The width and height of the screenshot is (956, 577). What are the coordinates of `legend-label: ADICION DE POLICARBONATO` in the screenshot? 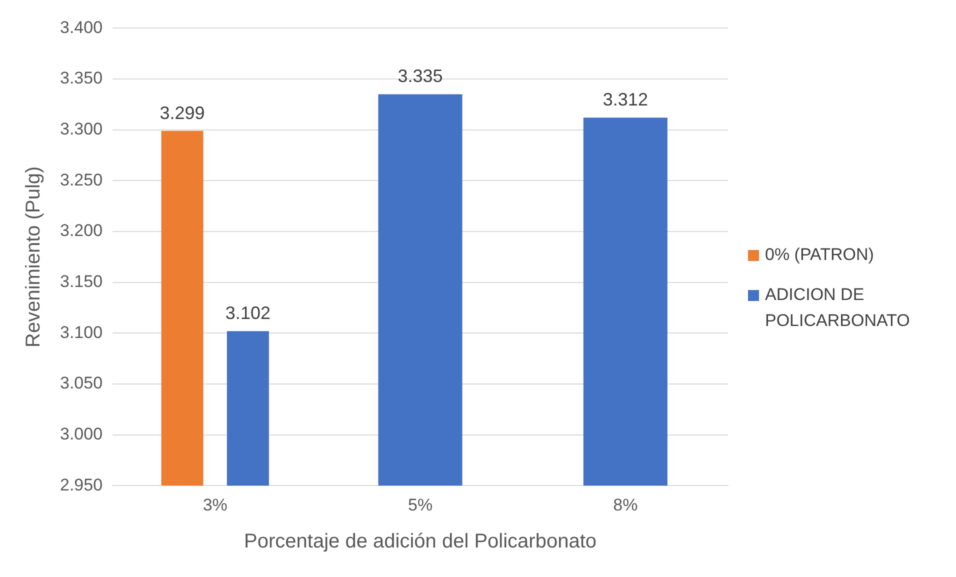 It's located at (838, 308).